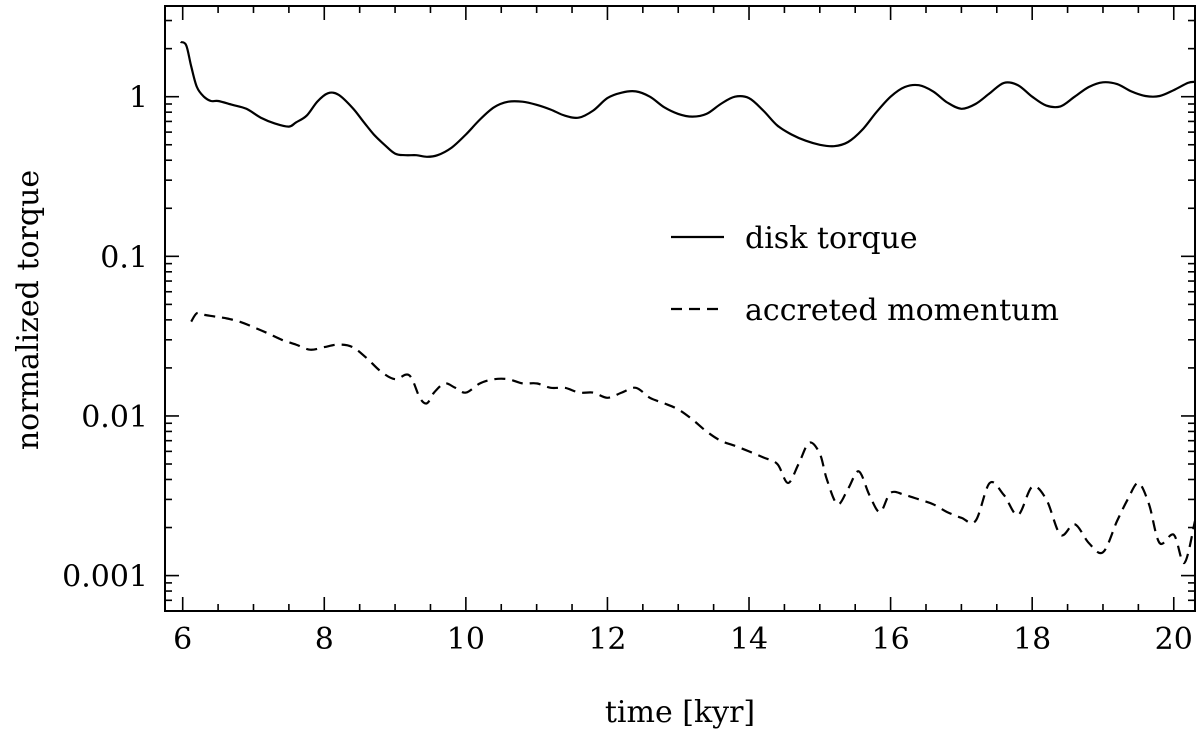 The width and height of the screenshot is (1200, 732). I want to click on legend-label-accreted-momentum: accreted momentum, so click(902, 310).